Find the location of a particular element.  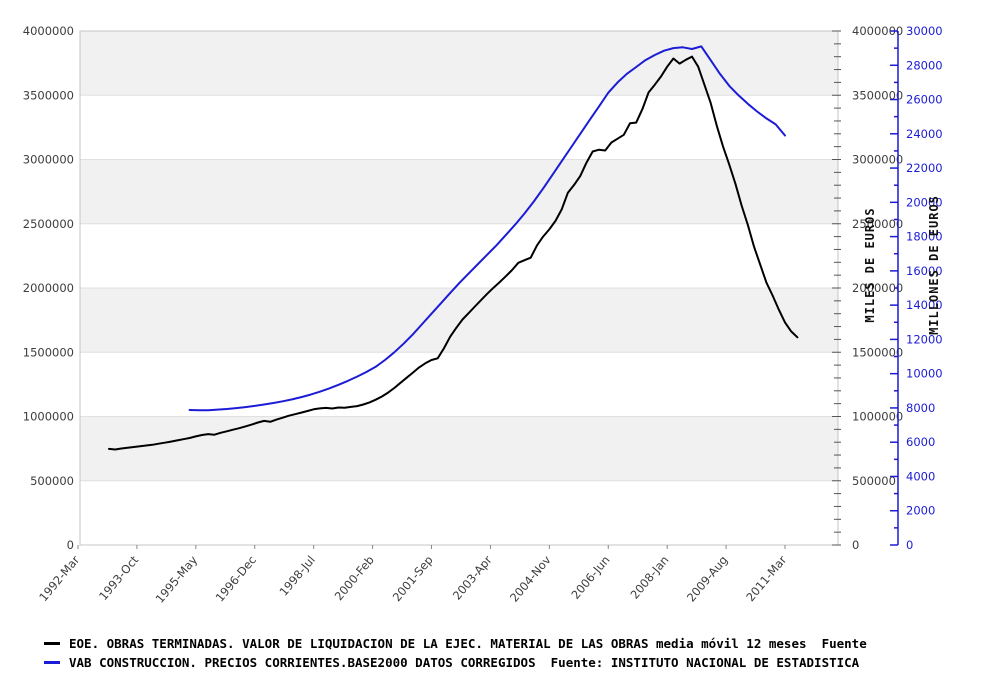

y-right-millones-tick-label: 14000 is located at coordinates (924, 305).